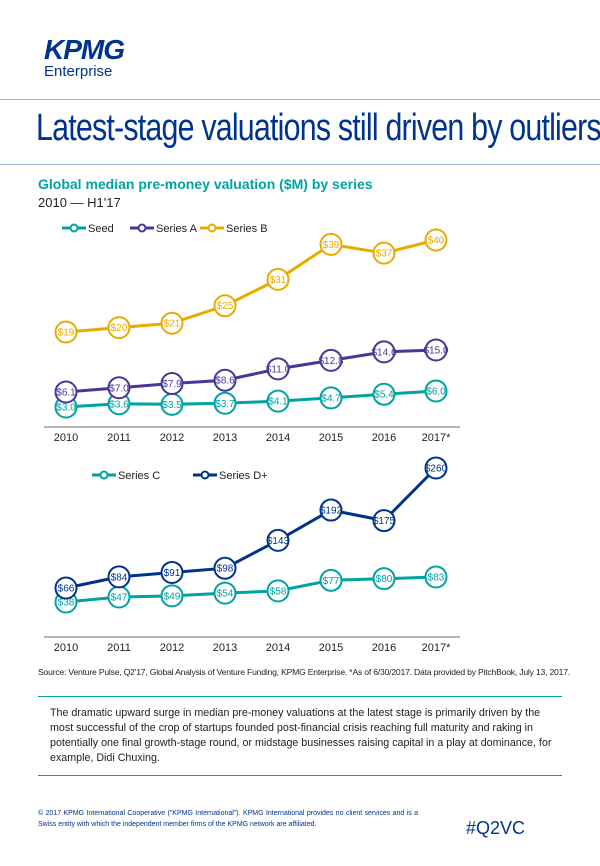 This screenshot has height=866, width=600. I want to click on data-label: $38, so click(66, 603).